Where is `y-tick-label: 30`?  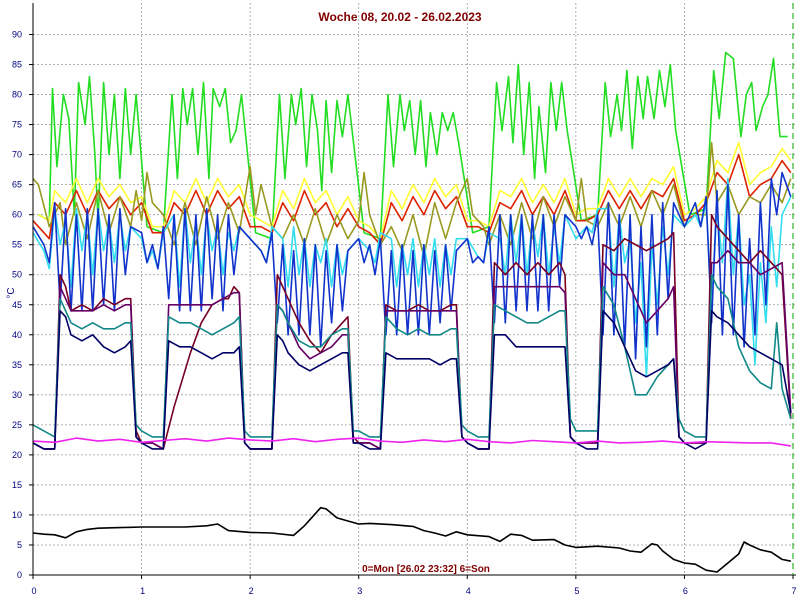
y-tick-label: 30 is located at coordinates (17, 395).